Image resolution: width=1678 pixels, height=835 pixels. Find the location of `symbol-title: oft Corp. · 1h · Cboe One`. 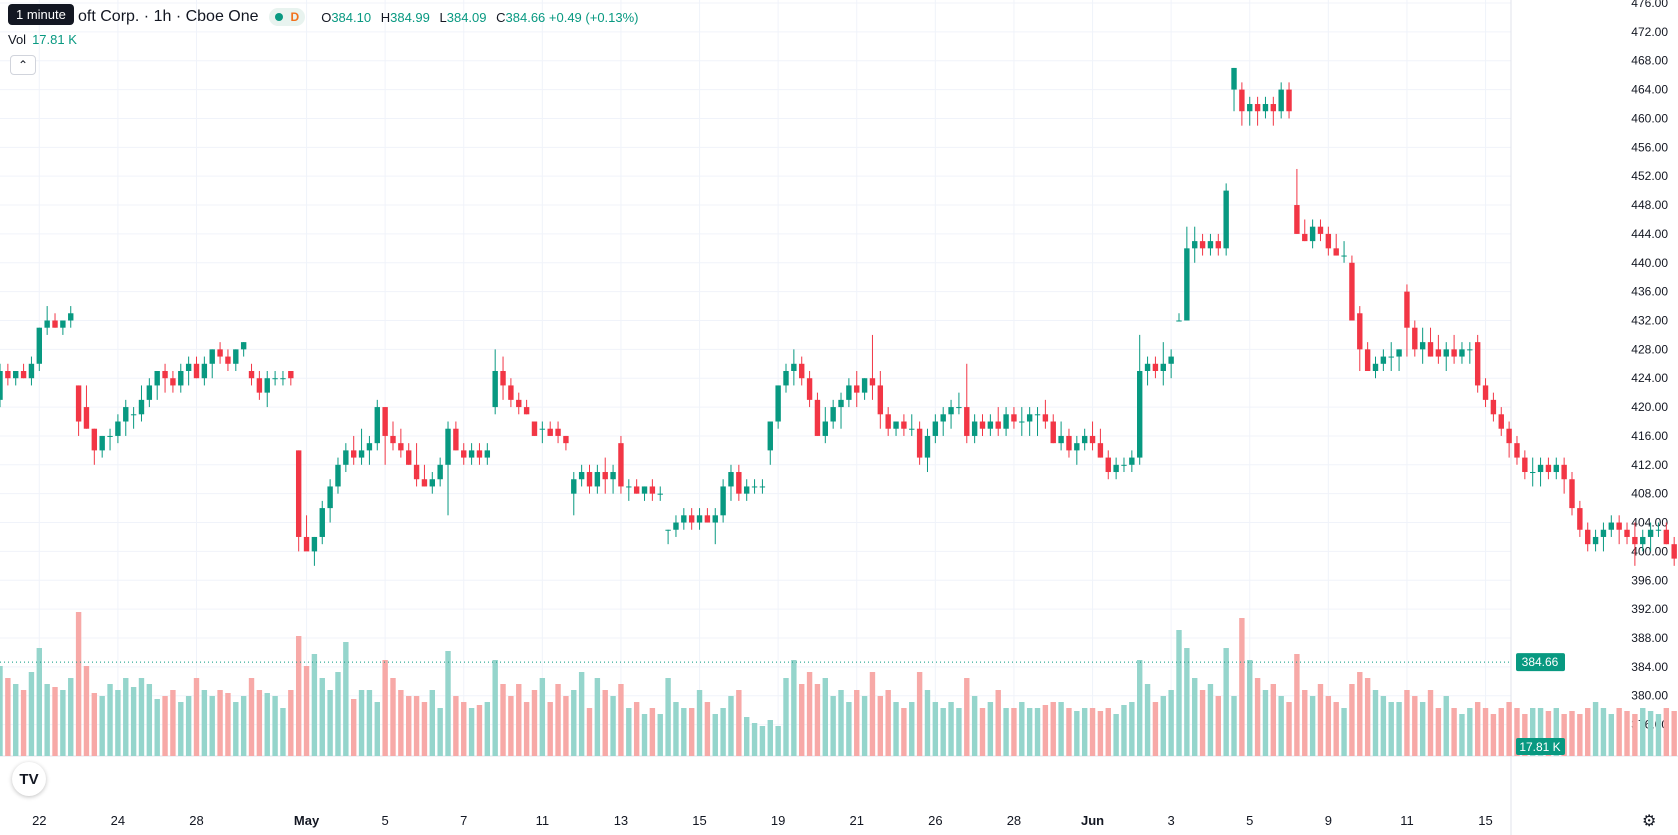

symbol-title: oft Corp. · 1h · Cboe One is located at coordinates (168, 16).